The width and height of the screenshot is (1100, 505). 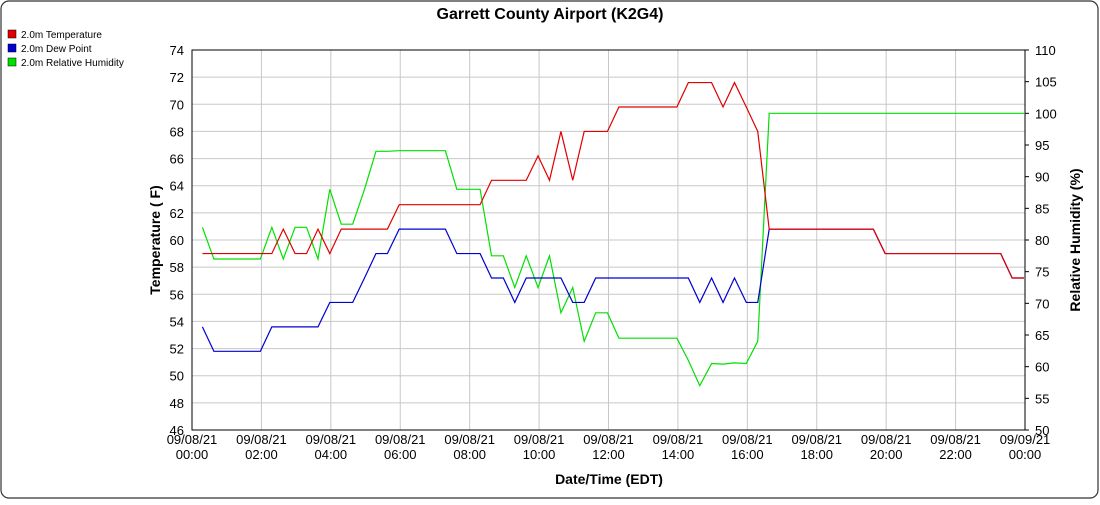 What do you see at coordinates (1045, 50) in the screenshot?
I see `y2-tick-label: 110` at bounding box center [1045, 50].